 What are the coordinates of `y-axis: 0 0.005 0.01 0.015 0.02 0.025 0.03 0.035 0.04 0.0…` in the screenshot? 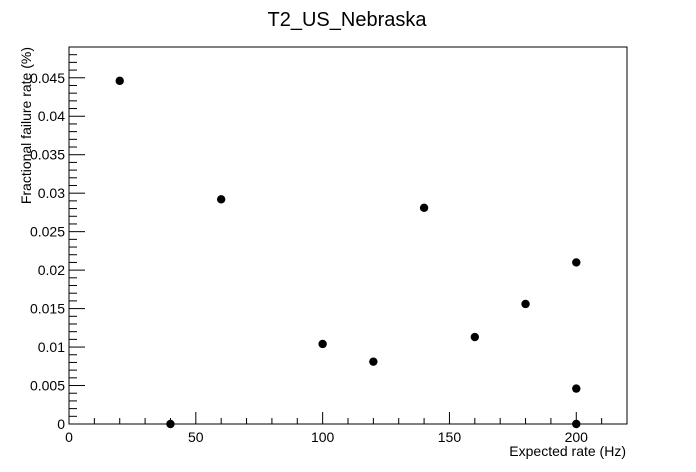 It's located at (57, 239).